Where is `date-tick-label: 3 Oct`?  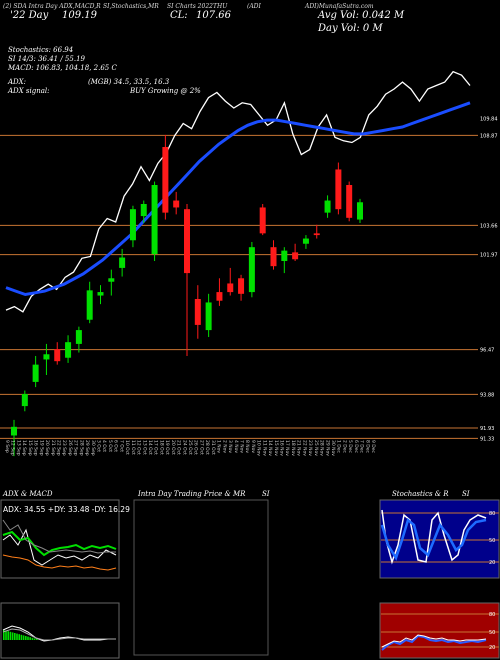
date-tick-label: 3 Oct is located at coordinates (99, 446).